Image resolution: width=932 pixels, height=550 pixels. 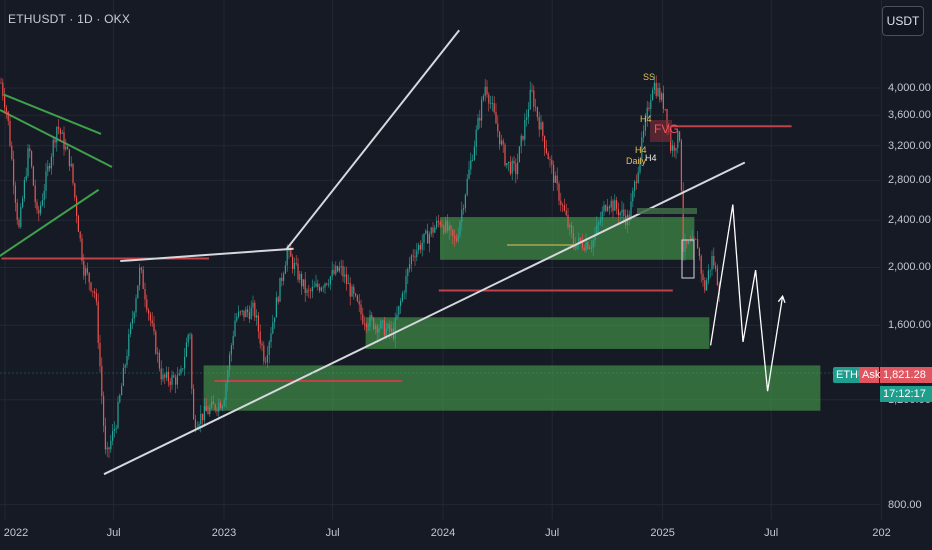 I want to click on x-tick-label: 2024, so click(x=443, y=533).